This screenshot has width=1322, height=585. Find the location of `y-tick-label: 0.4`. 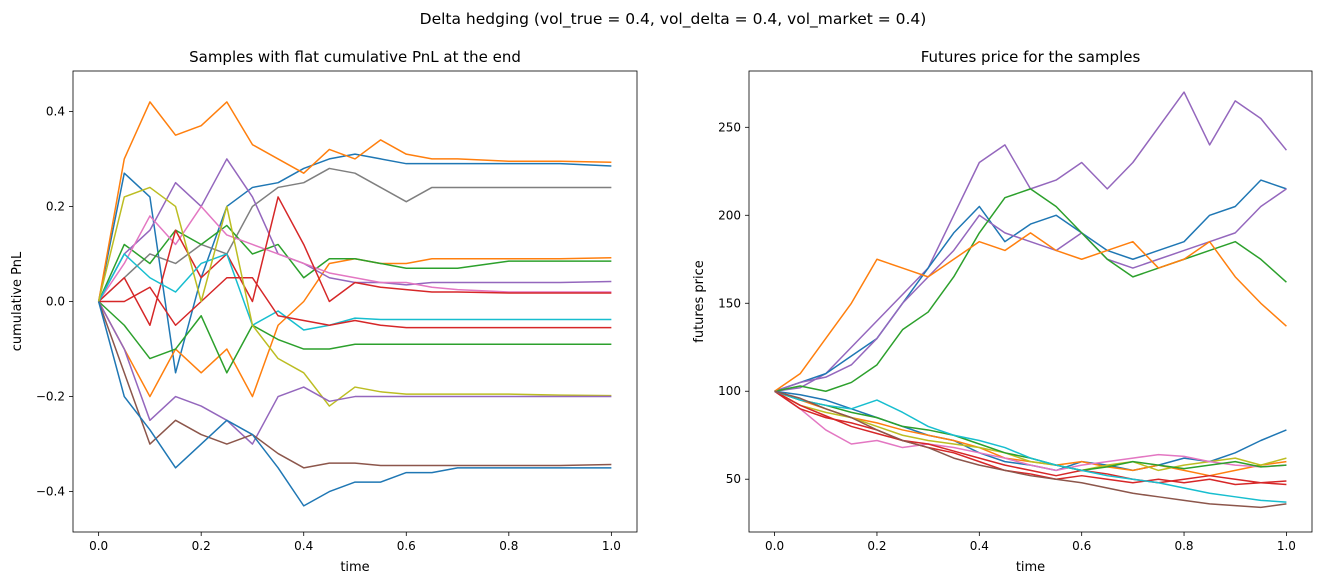

y-tick-label: 0.4 is located at coordinates (55, 111).